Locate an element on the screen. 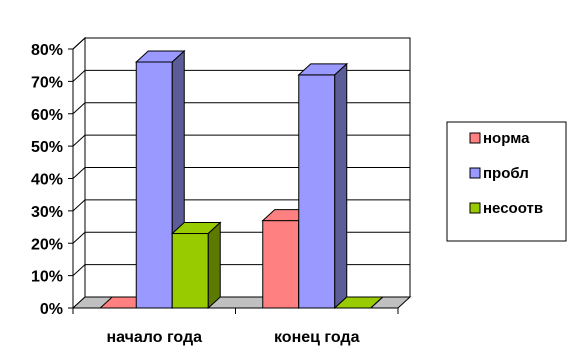 Image resolution: width=575 pixels, height=347 pixels. legend-label: несоотв is located at coordinates (513, 208).